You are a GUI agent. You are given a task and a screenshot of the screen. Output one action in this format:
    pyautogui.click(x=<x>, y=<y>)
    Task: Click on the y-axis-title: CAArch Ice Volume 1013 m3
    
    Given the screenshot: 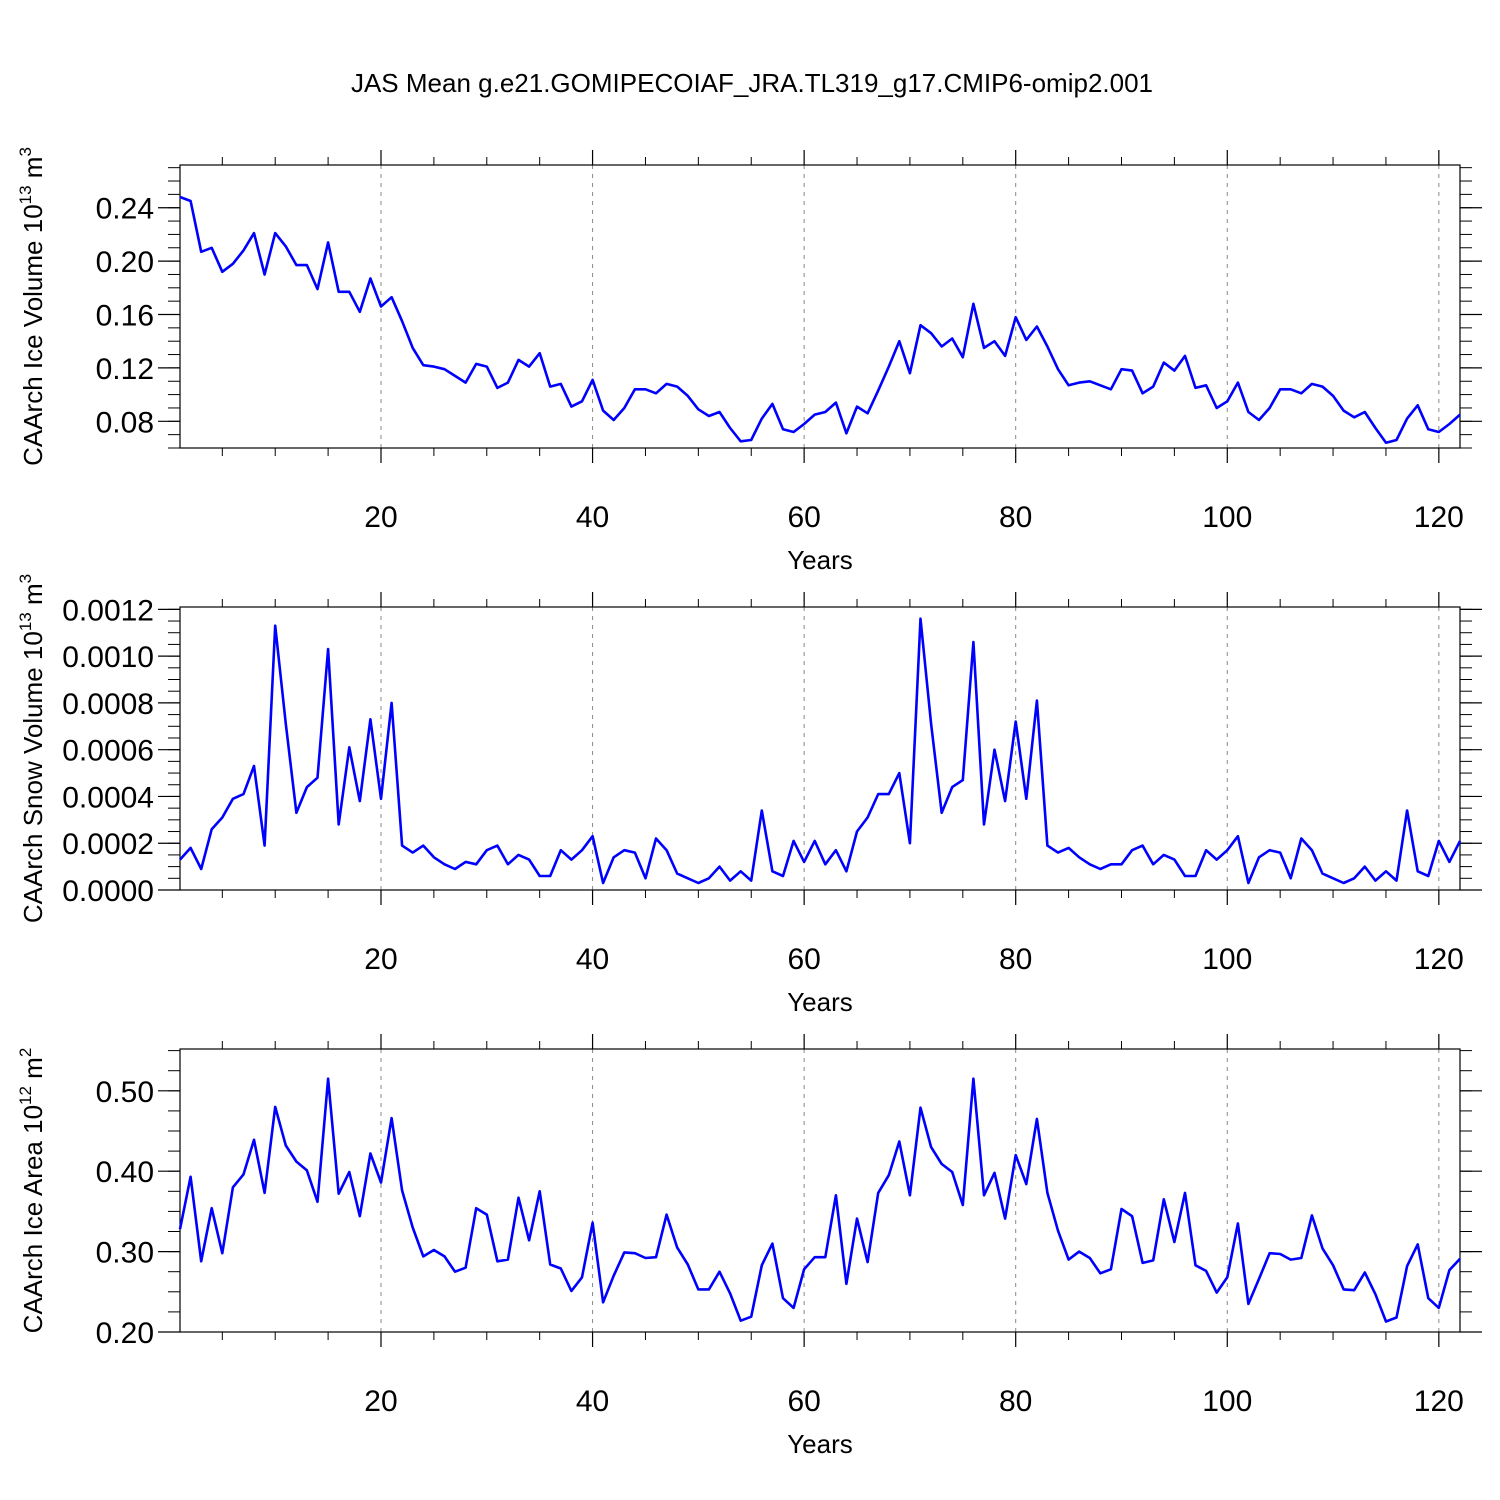 What is the action you would take?
    pyautogui.click(x=32, y=306)
    